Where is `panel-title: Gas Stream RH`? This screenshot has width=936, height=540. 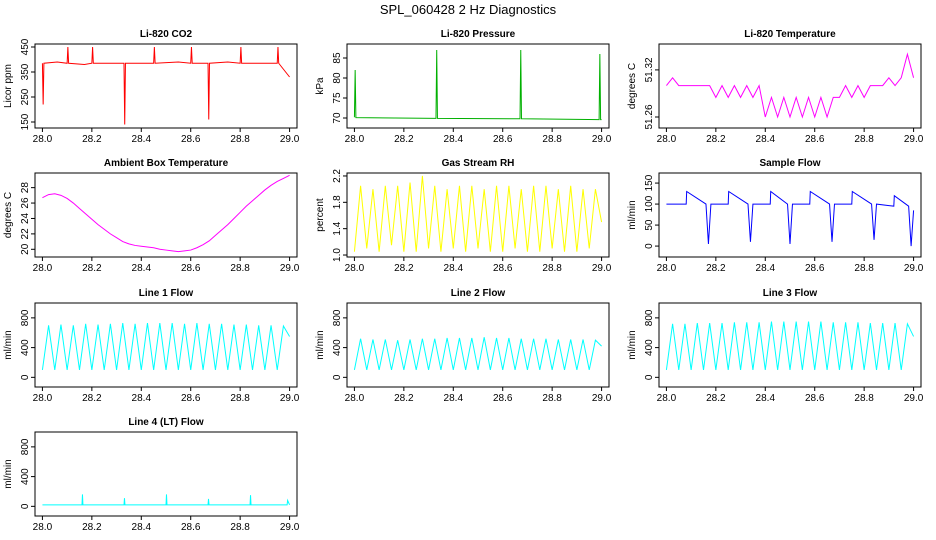 panel-title: Gas Stream RH is located at coordinates (478, 163).